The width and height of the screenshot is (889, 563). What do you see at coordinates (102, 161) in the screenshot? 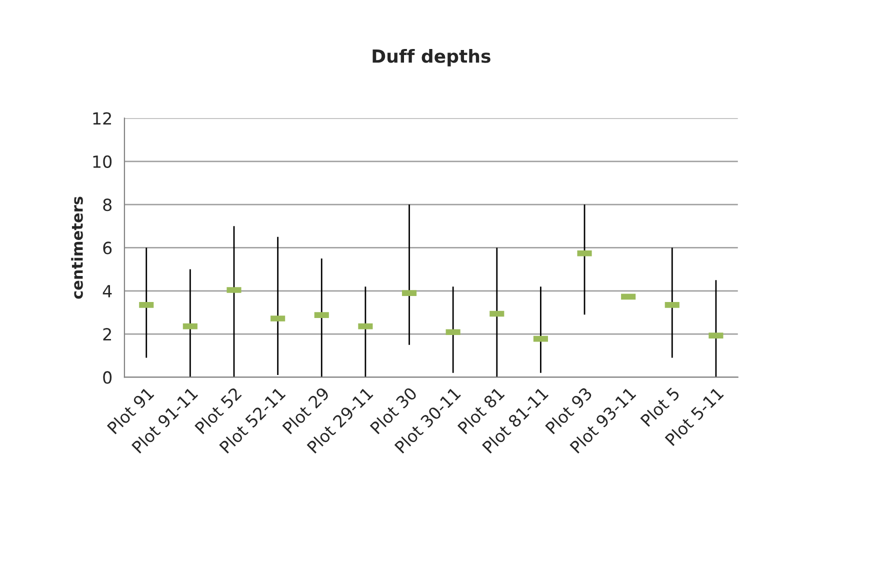
I see `y-tick-label: 10` at bounding box center [102, 161].